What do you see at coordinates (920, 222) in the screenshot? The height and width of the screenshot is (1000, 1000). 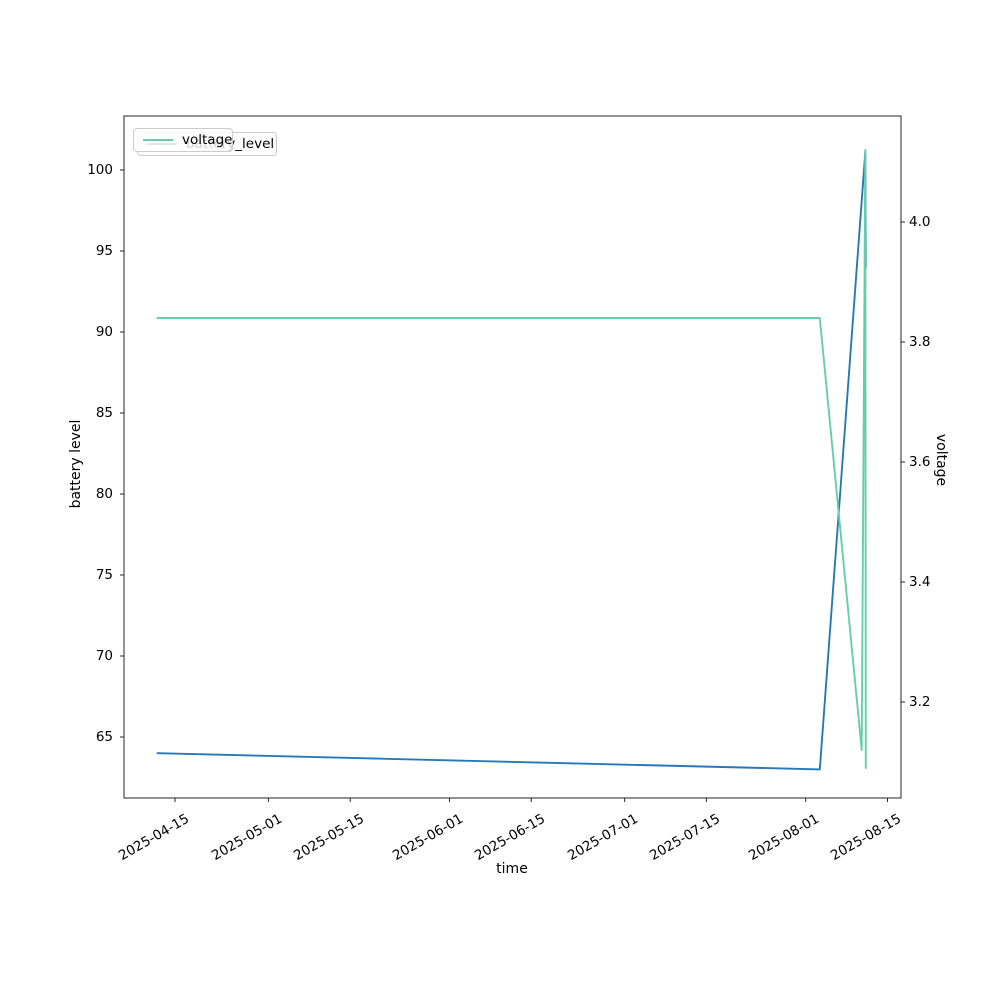 I see `y-right-tick-label: 4.0` at bounding box center [920, 222].